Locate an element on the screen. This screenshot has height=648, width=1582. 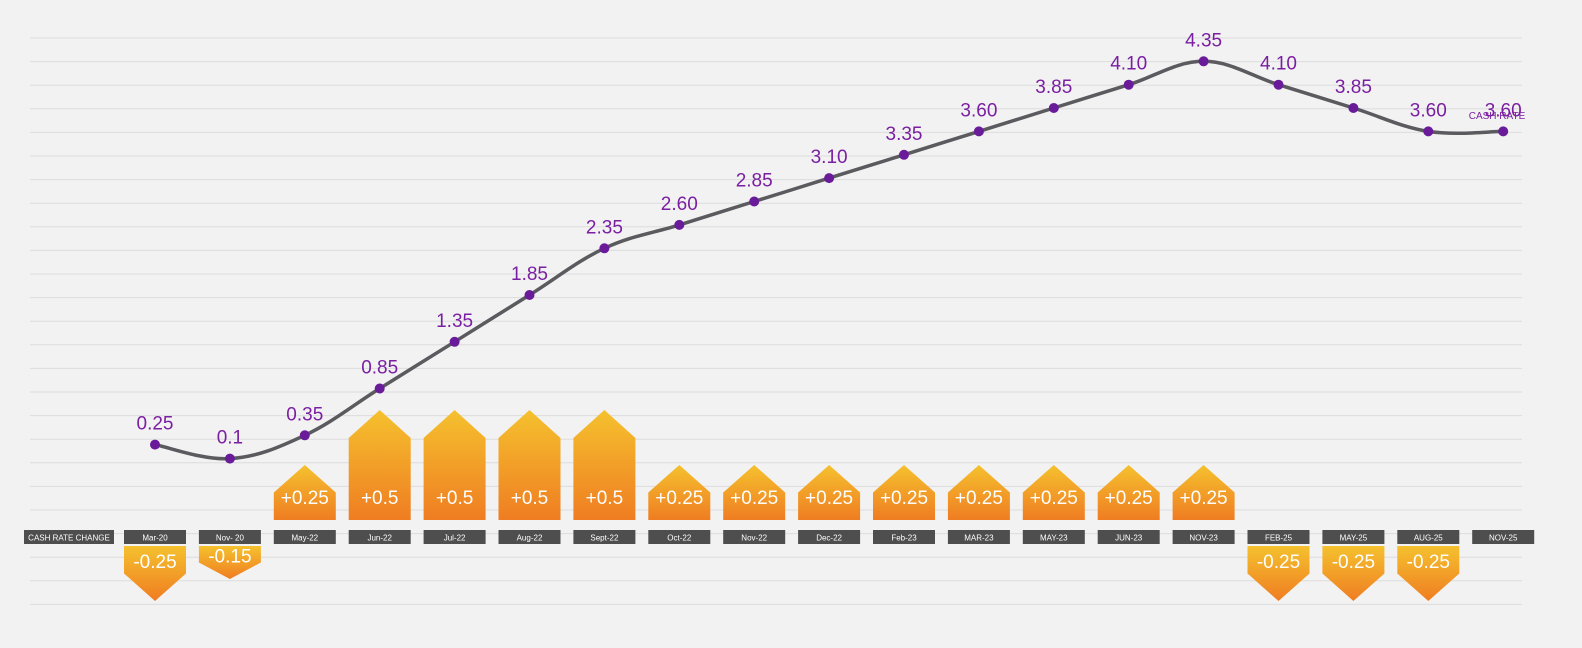
category-label: JUN-23 is located at coordinates (1129, 538).